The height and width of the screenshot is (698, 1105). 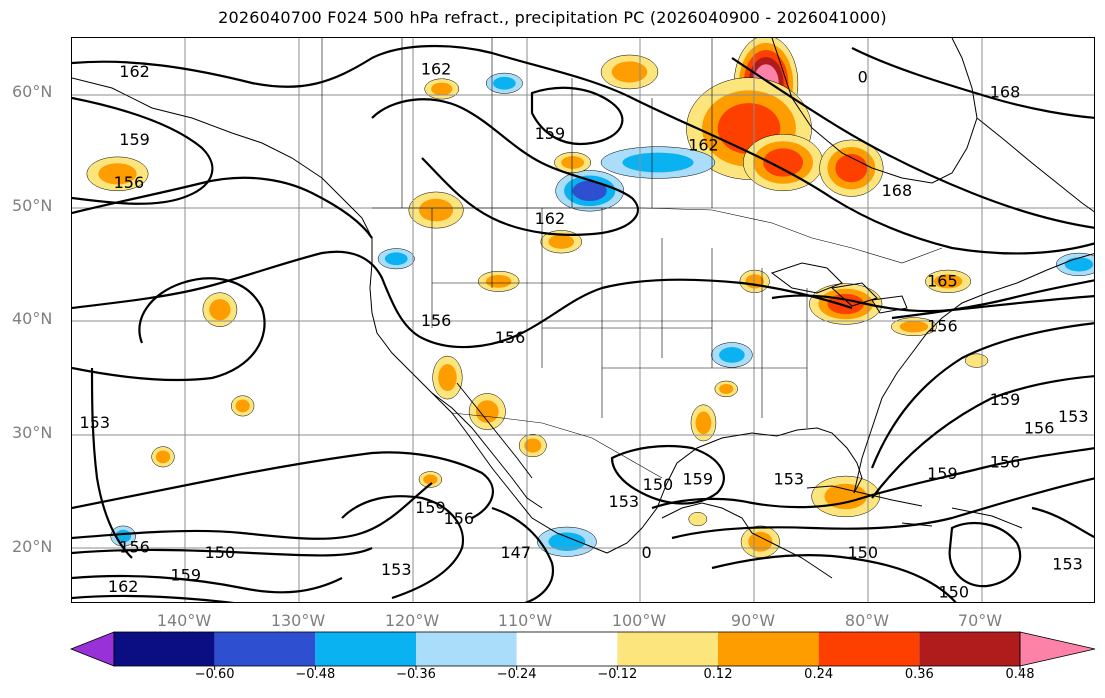 I want to click on colorbar-under-arrow, so click(x=92, y=649).